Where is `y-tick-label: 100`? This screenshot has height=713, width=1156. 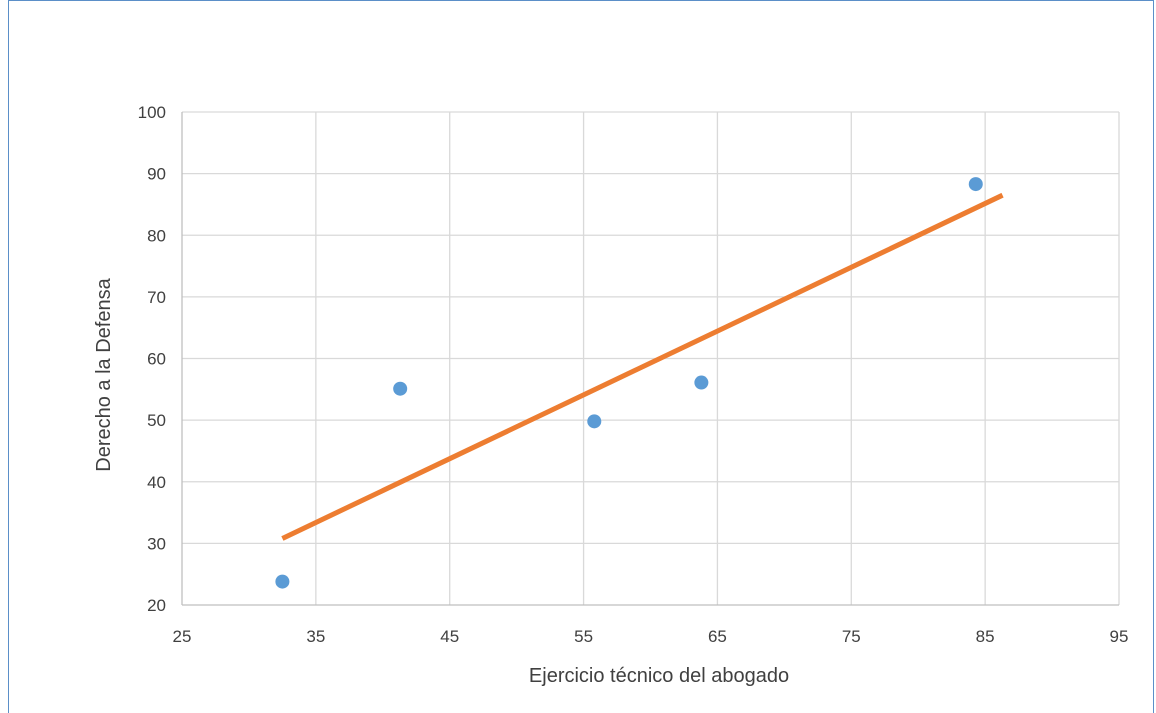
y-tick-label: 100 is located at coordinates (152, 112).